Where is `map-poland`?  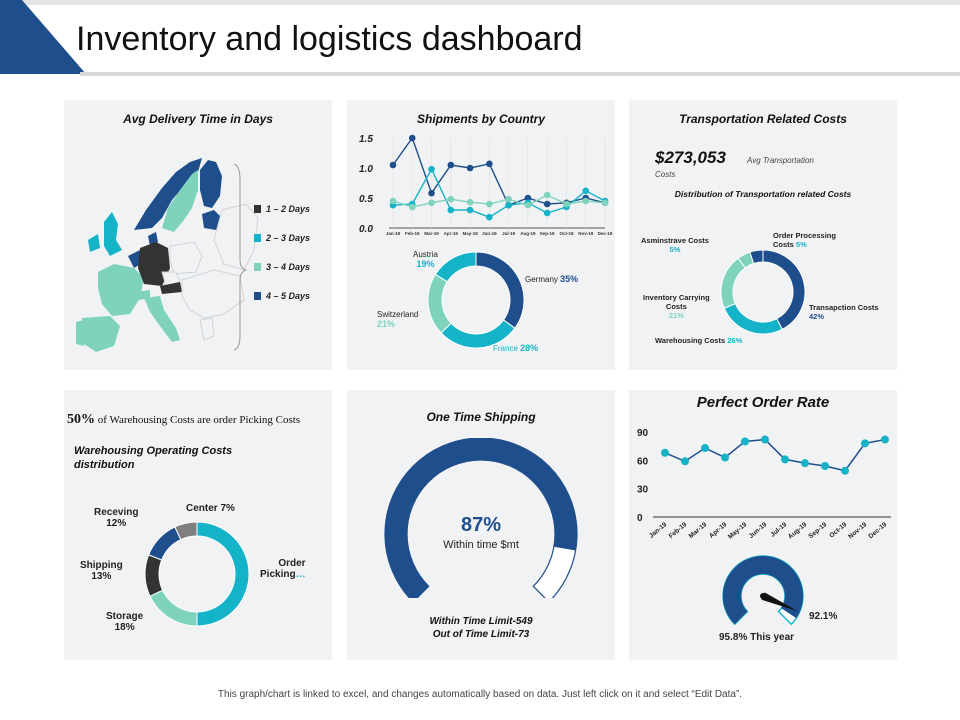
map-poland is located at coordinates (186, 258).